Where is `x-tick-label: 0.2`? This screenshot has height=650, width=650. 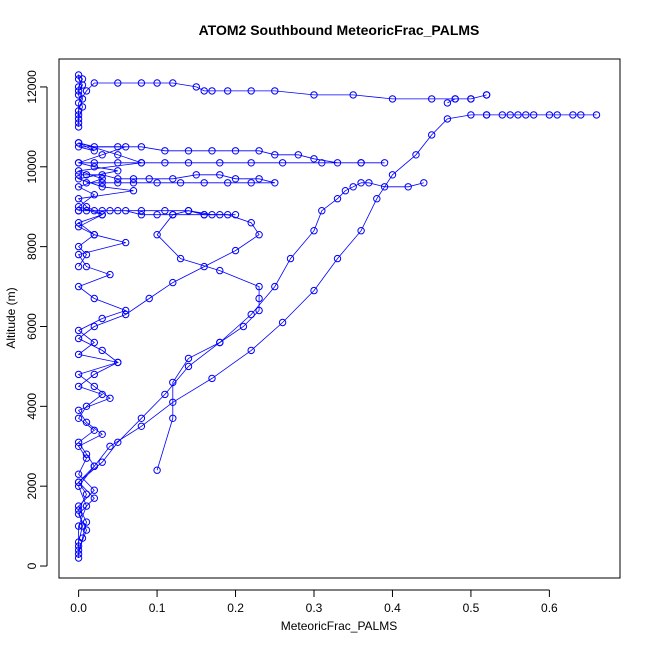 x-tick-label: 0.2 is located at coordinates (235, 608).